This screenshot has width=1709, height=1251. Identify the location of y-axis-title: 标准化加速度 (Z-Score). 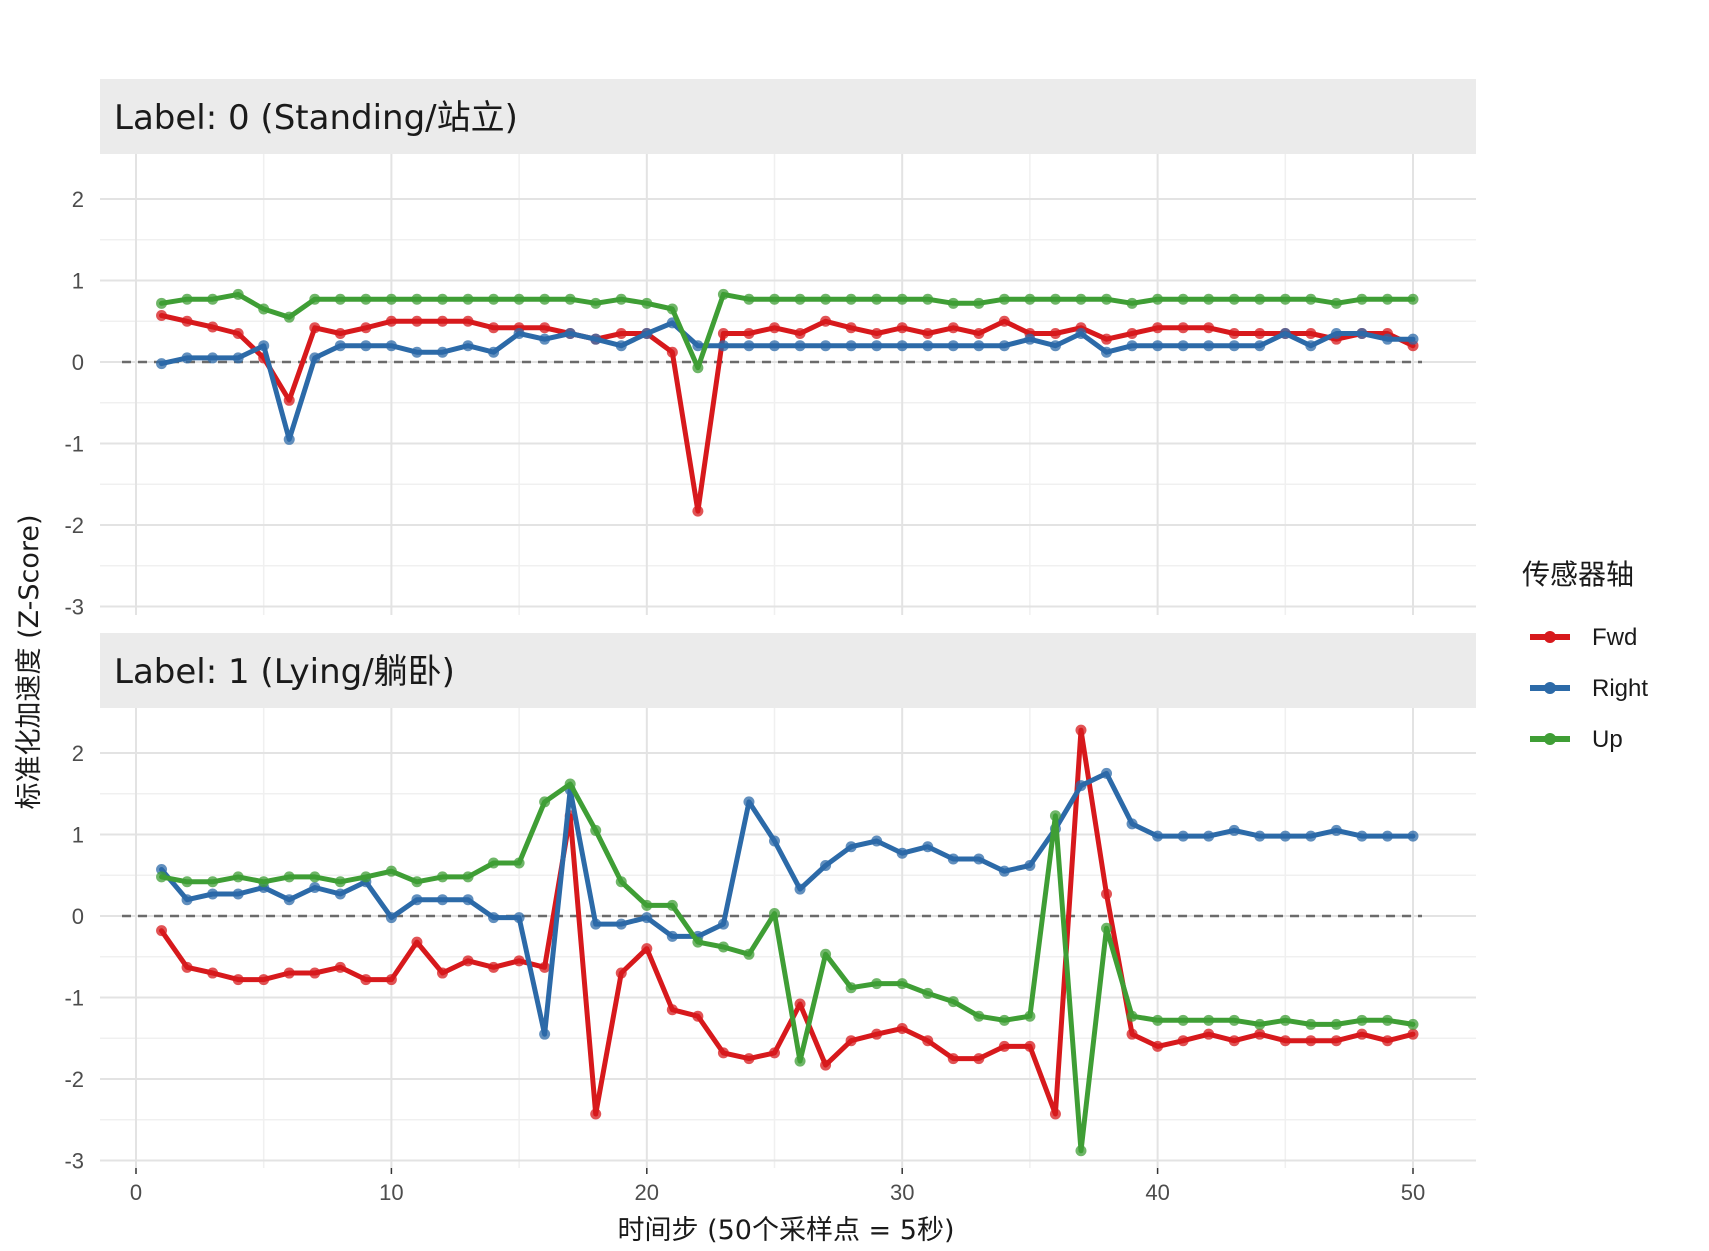
(29, 661).